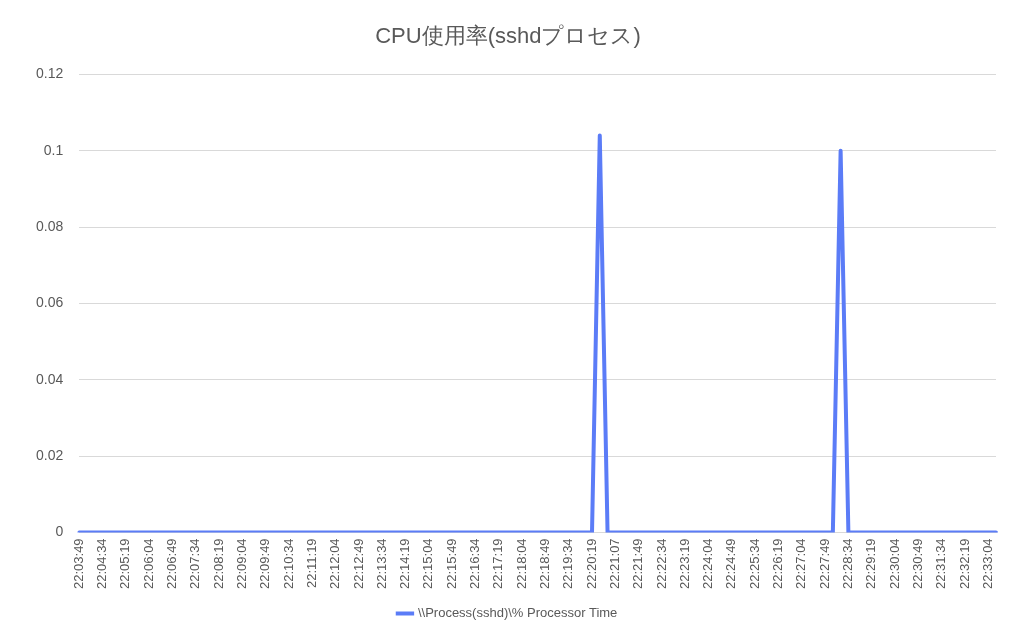 The width and height of the screenshot is (1026, 640). What do you see at coordinates (50, 225) in the screenshot?
I see `y-tick-label: 0.08` at bounding box center [50, 225].